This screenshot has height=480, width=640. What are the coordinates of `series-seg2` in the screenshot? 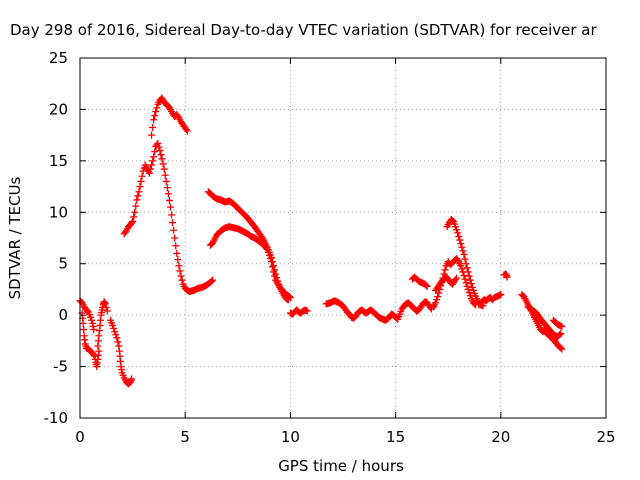 It's located at (90, 340).